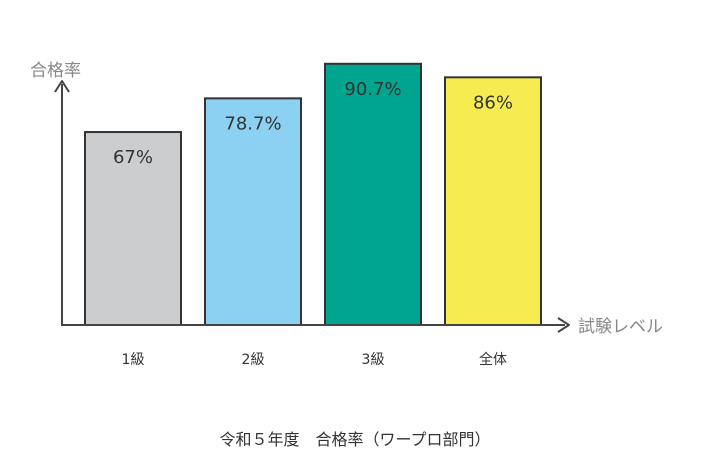 The height and width of the screenshot is (470, 710). What do you see at coordinates (620, 327) in the screenshot?
I see `x-axis-label: 試験レベル` at bounding box center [620, 327].